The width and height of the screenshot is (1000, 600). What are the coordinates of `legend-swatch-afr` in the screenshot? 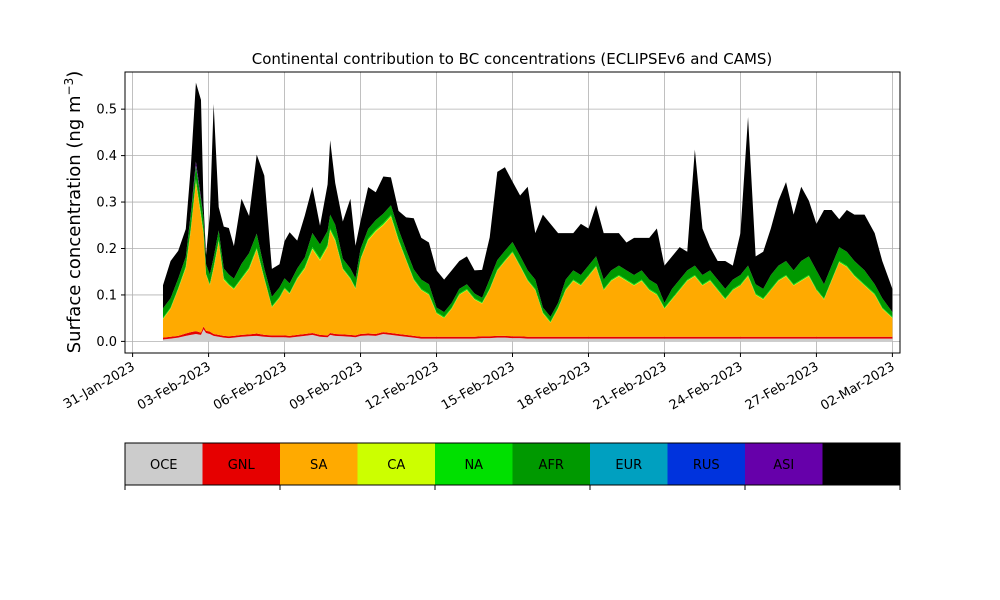 It's located at (551, 464).